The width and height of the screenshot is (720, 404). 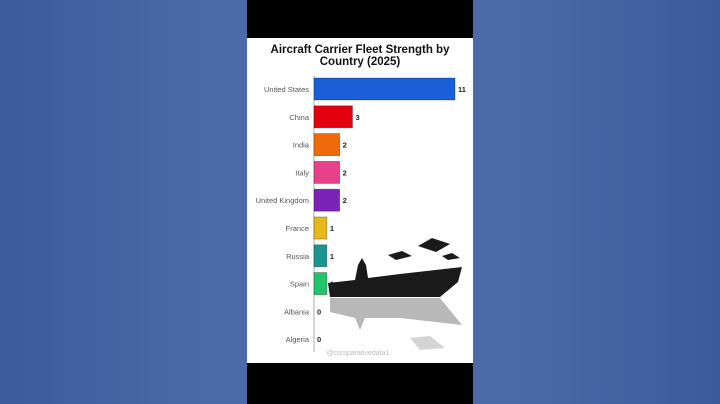 I want to click on value-label: 11, so click(x=462, y=89).